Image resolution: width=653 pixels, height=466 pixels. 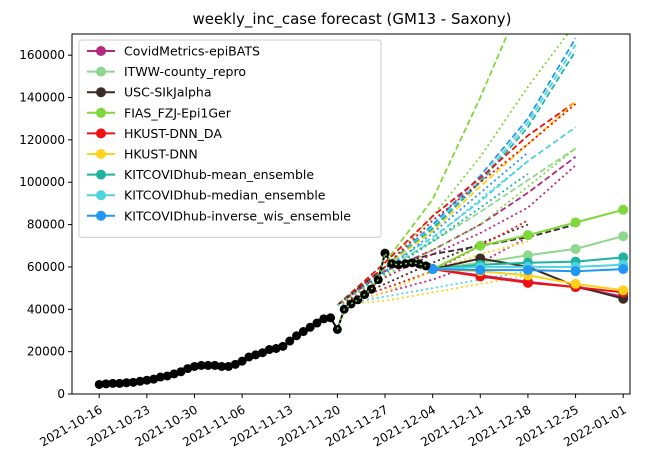 What do you see at coordinates (46, 309) in the screenshot?
I see `y-tick-label-2: 40000` at bounding box center [46, 309].